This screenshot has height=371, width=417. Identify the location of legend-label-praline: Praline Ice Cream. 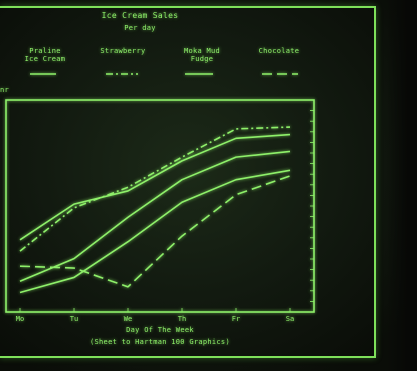
(45, 55).